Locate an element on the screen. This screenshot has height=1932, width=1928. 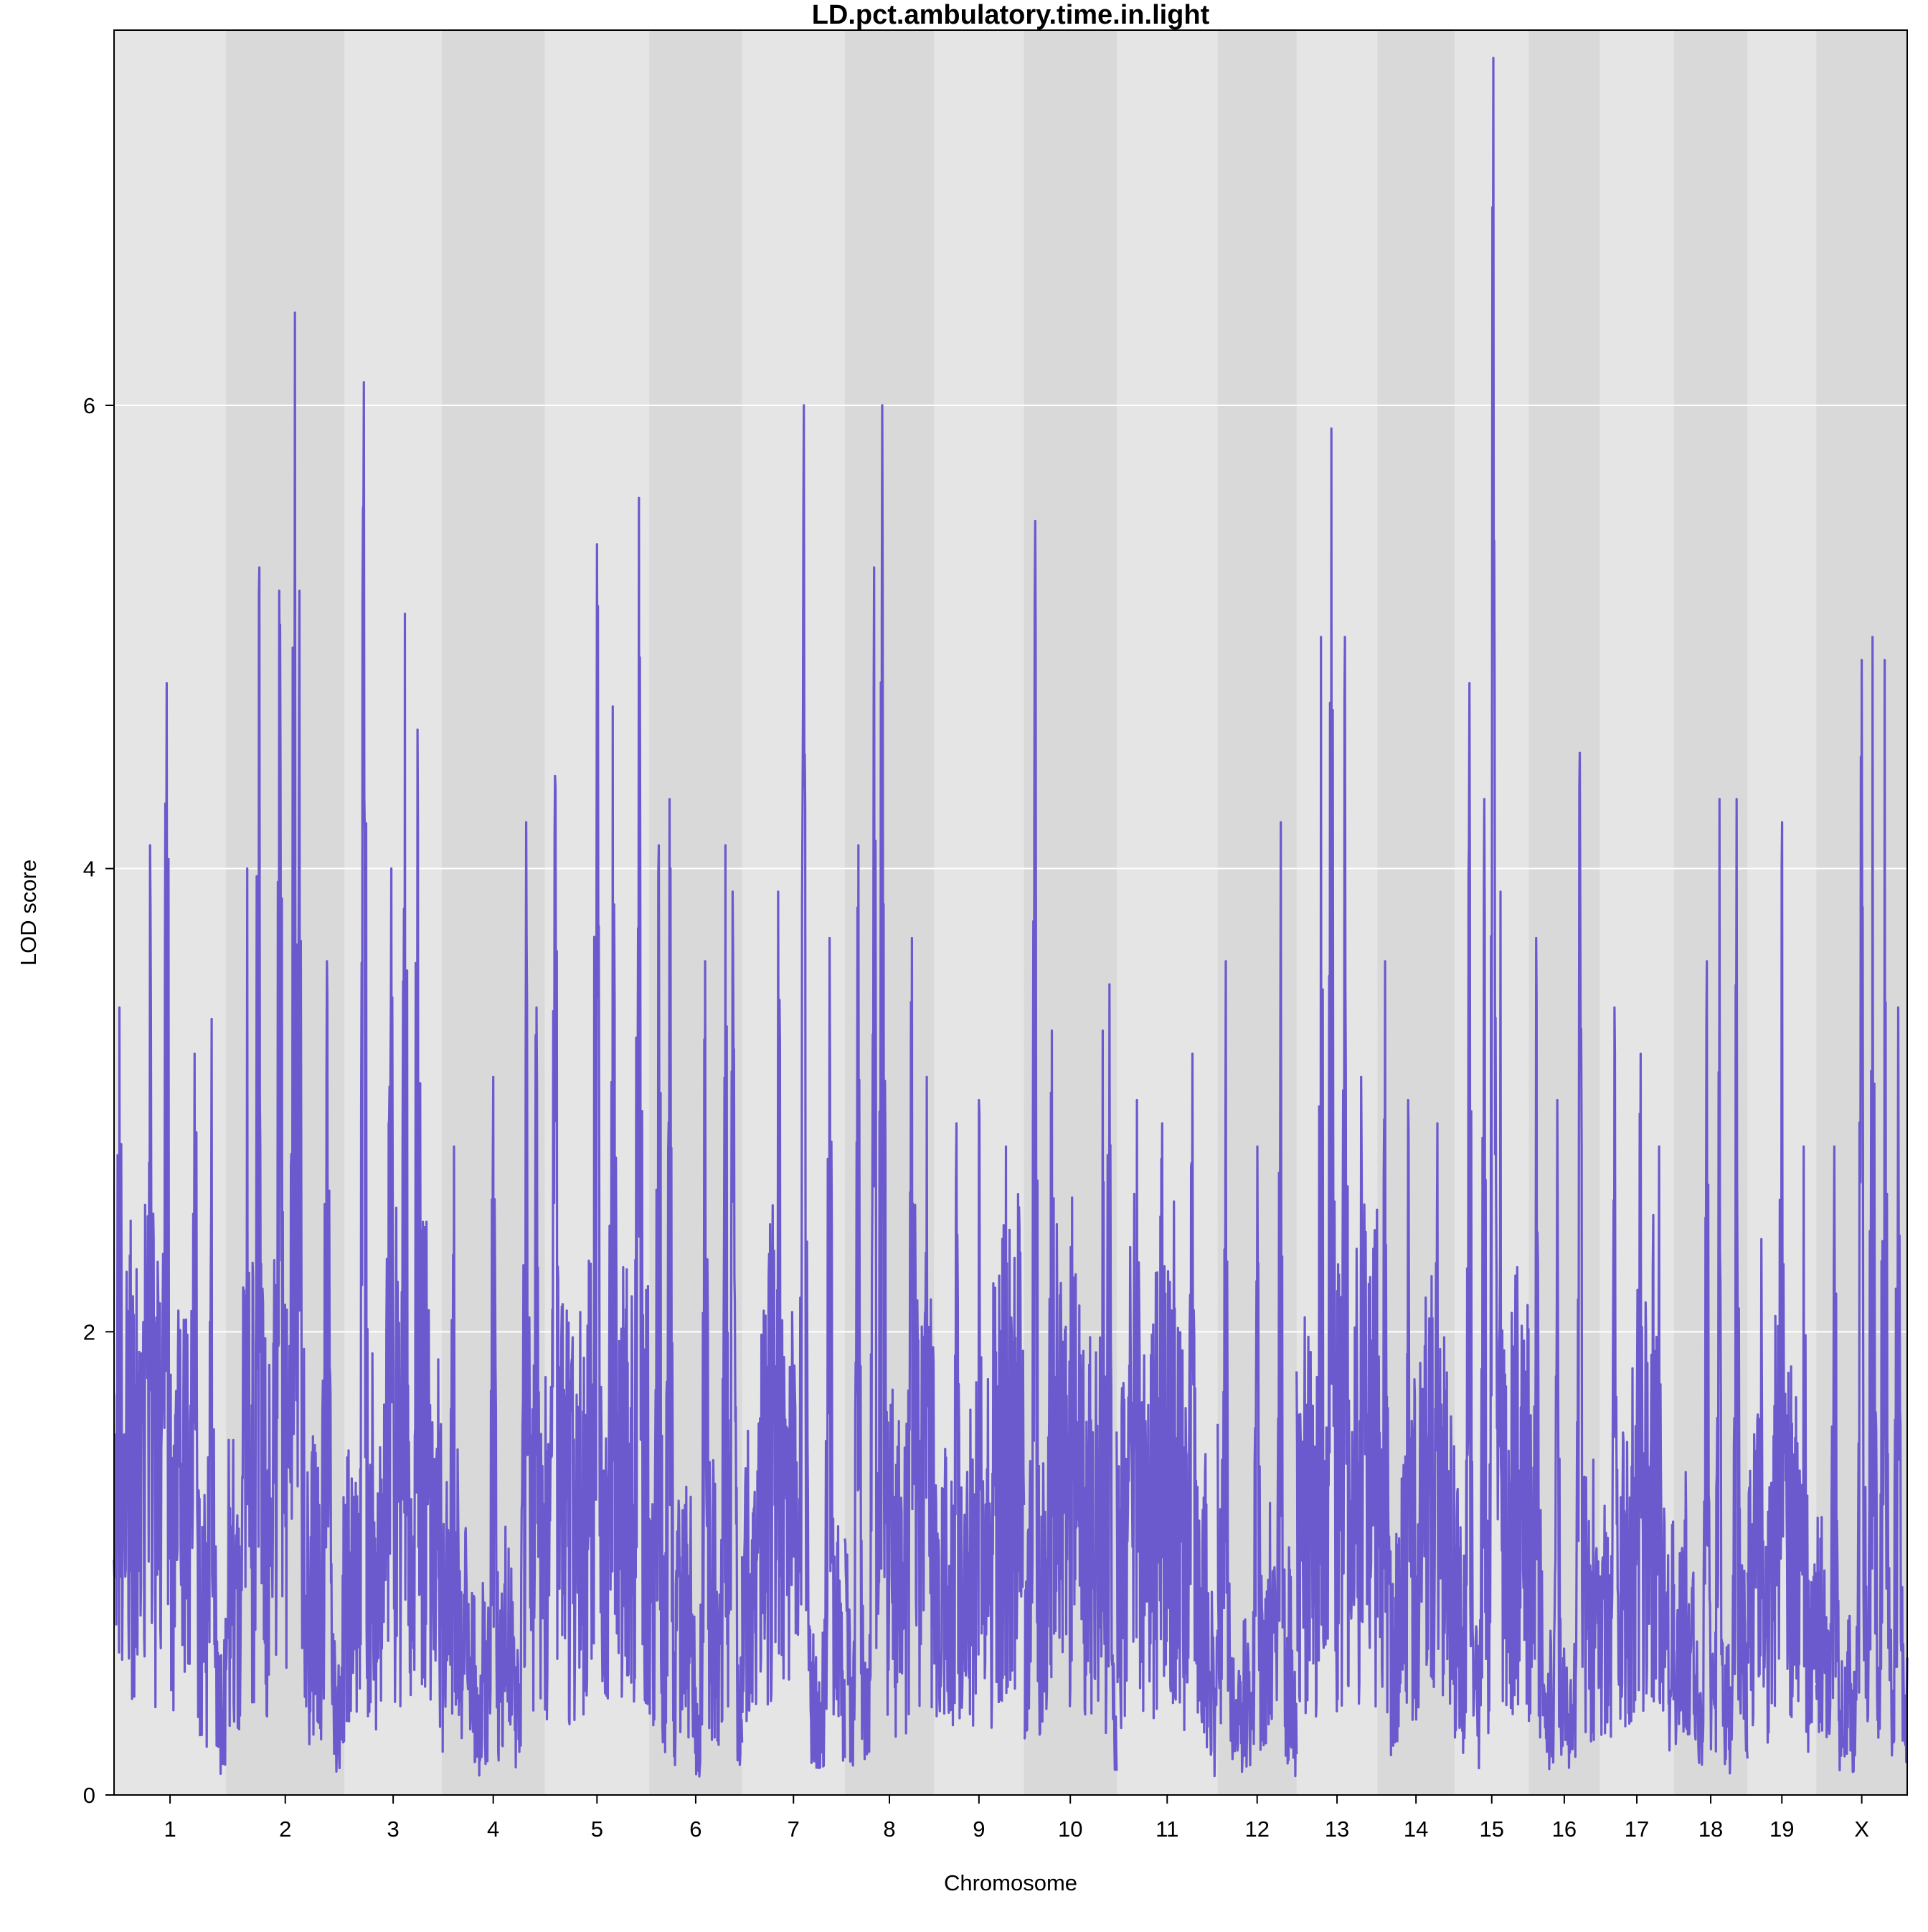
x-tick-label-1: 1 is located at coordinates (170, 1829).